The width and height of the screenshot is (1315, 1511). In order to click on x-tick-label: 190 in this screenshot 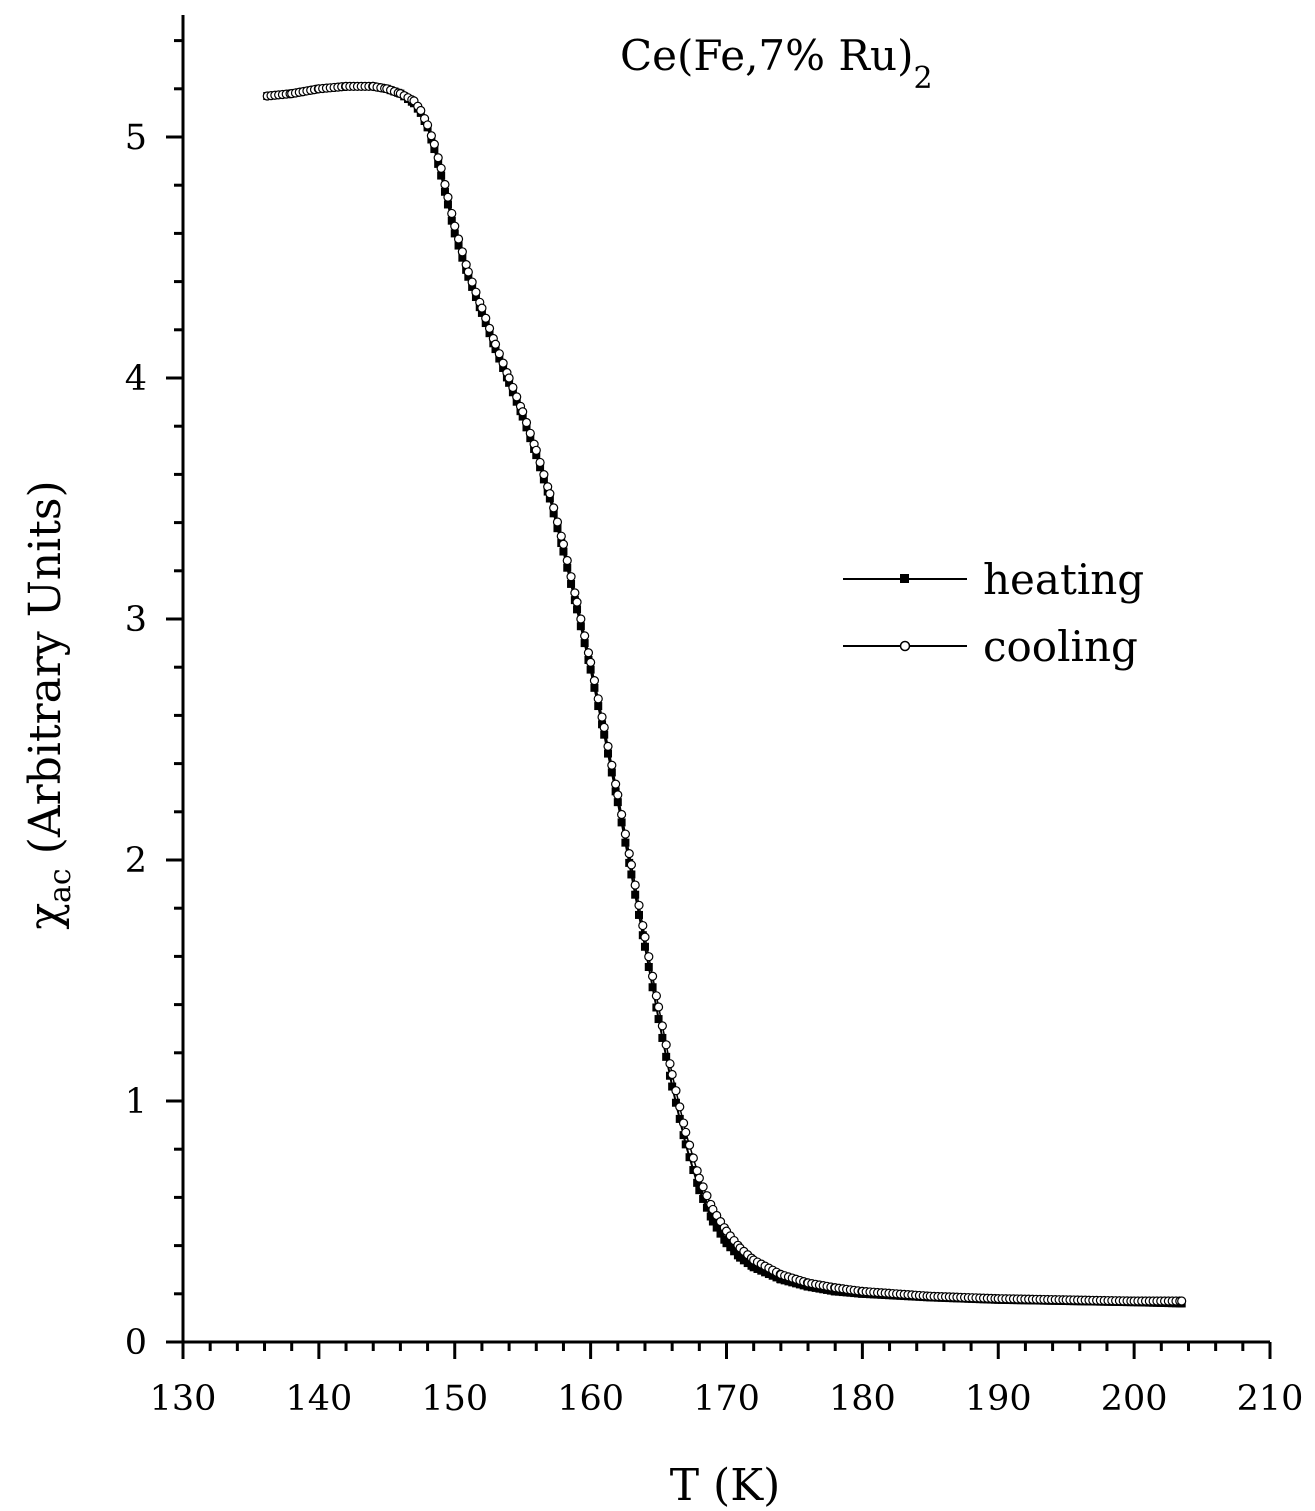, I will do `click(998, 1399)`.